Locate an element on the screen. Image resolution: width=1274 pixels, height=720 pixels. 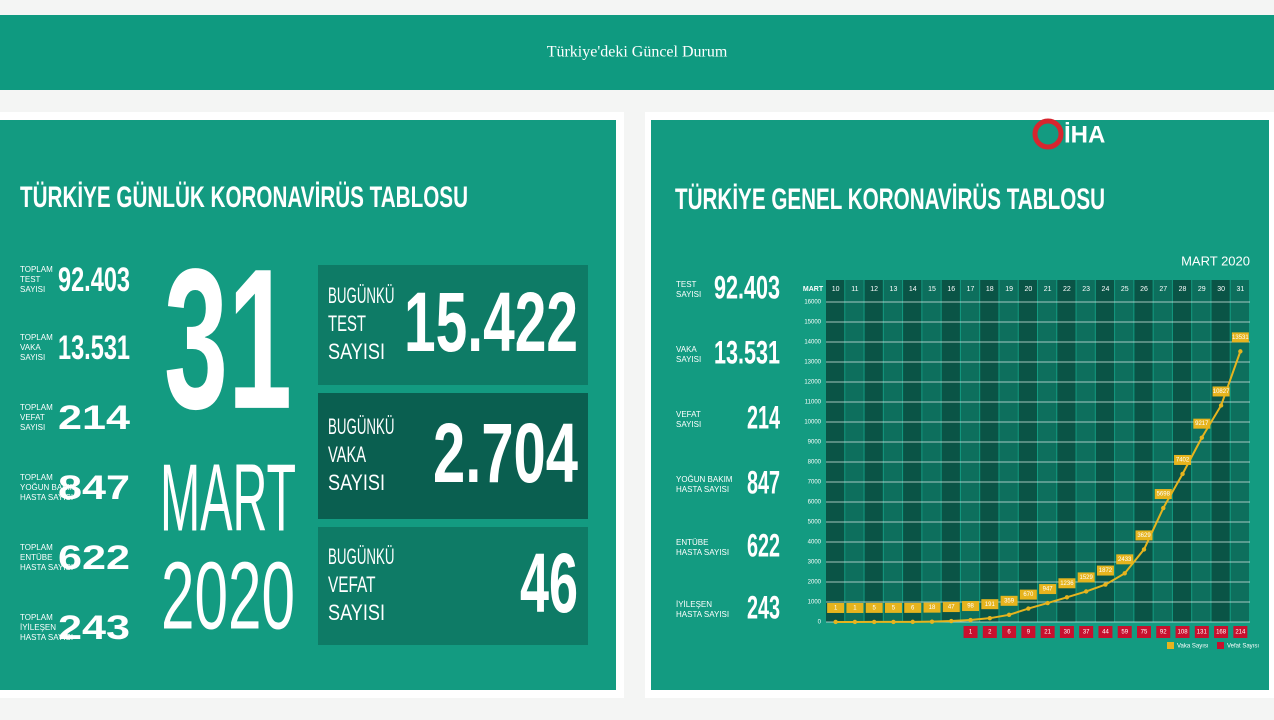
death-label: 44 is located at coordinates (1105, 633).